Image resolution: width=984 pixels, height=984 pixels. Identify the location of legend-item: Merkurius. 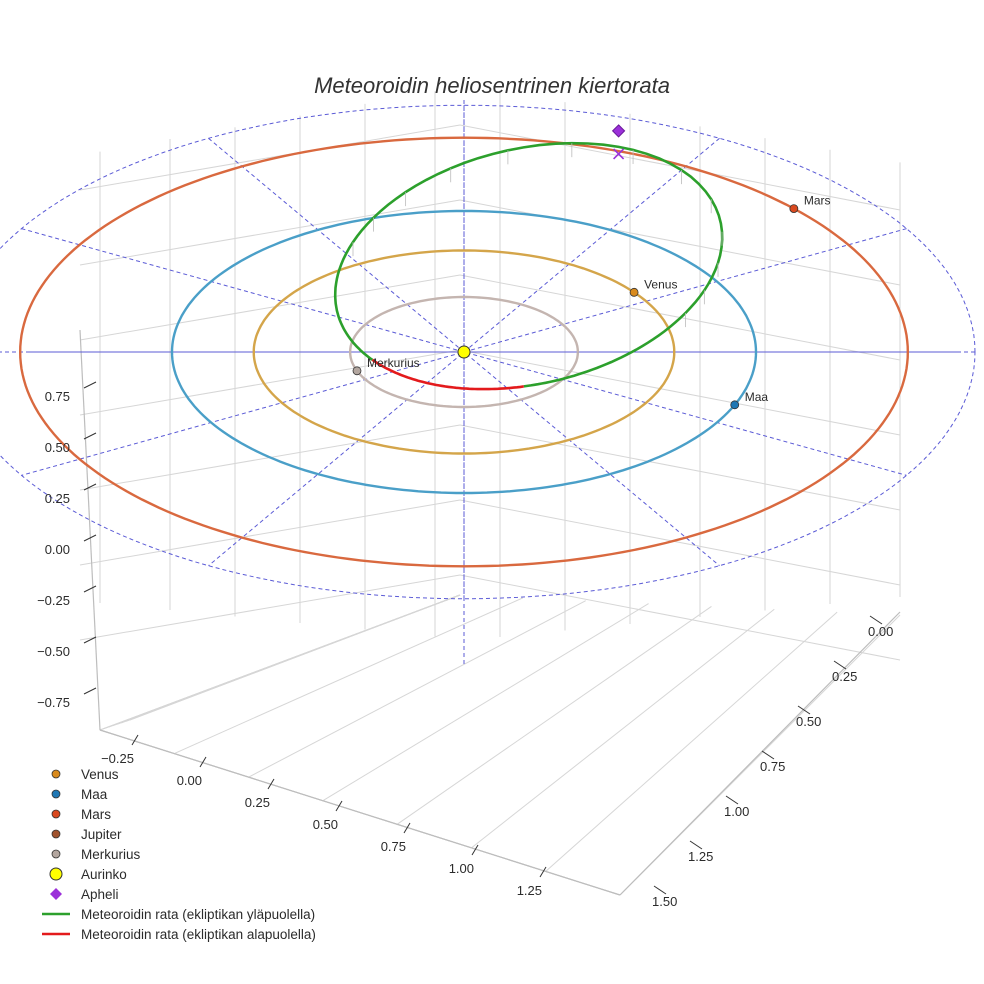
(177, 854).